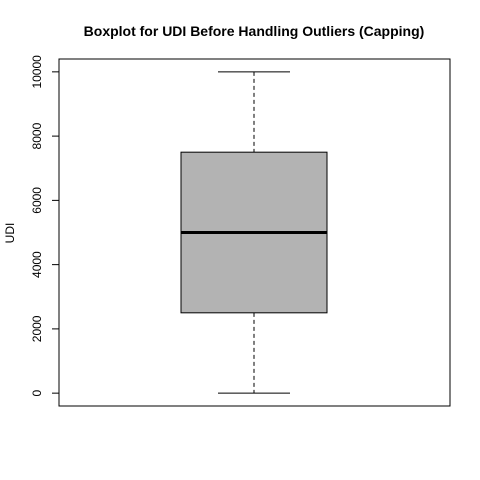  Describe the element at coordinates (37, 264) in the screenshot. I see `y-tick-label: 4000` at that location.